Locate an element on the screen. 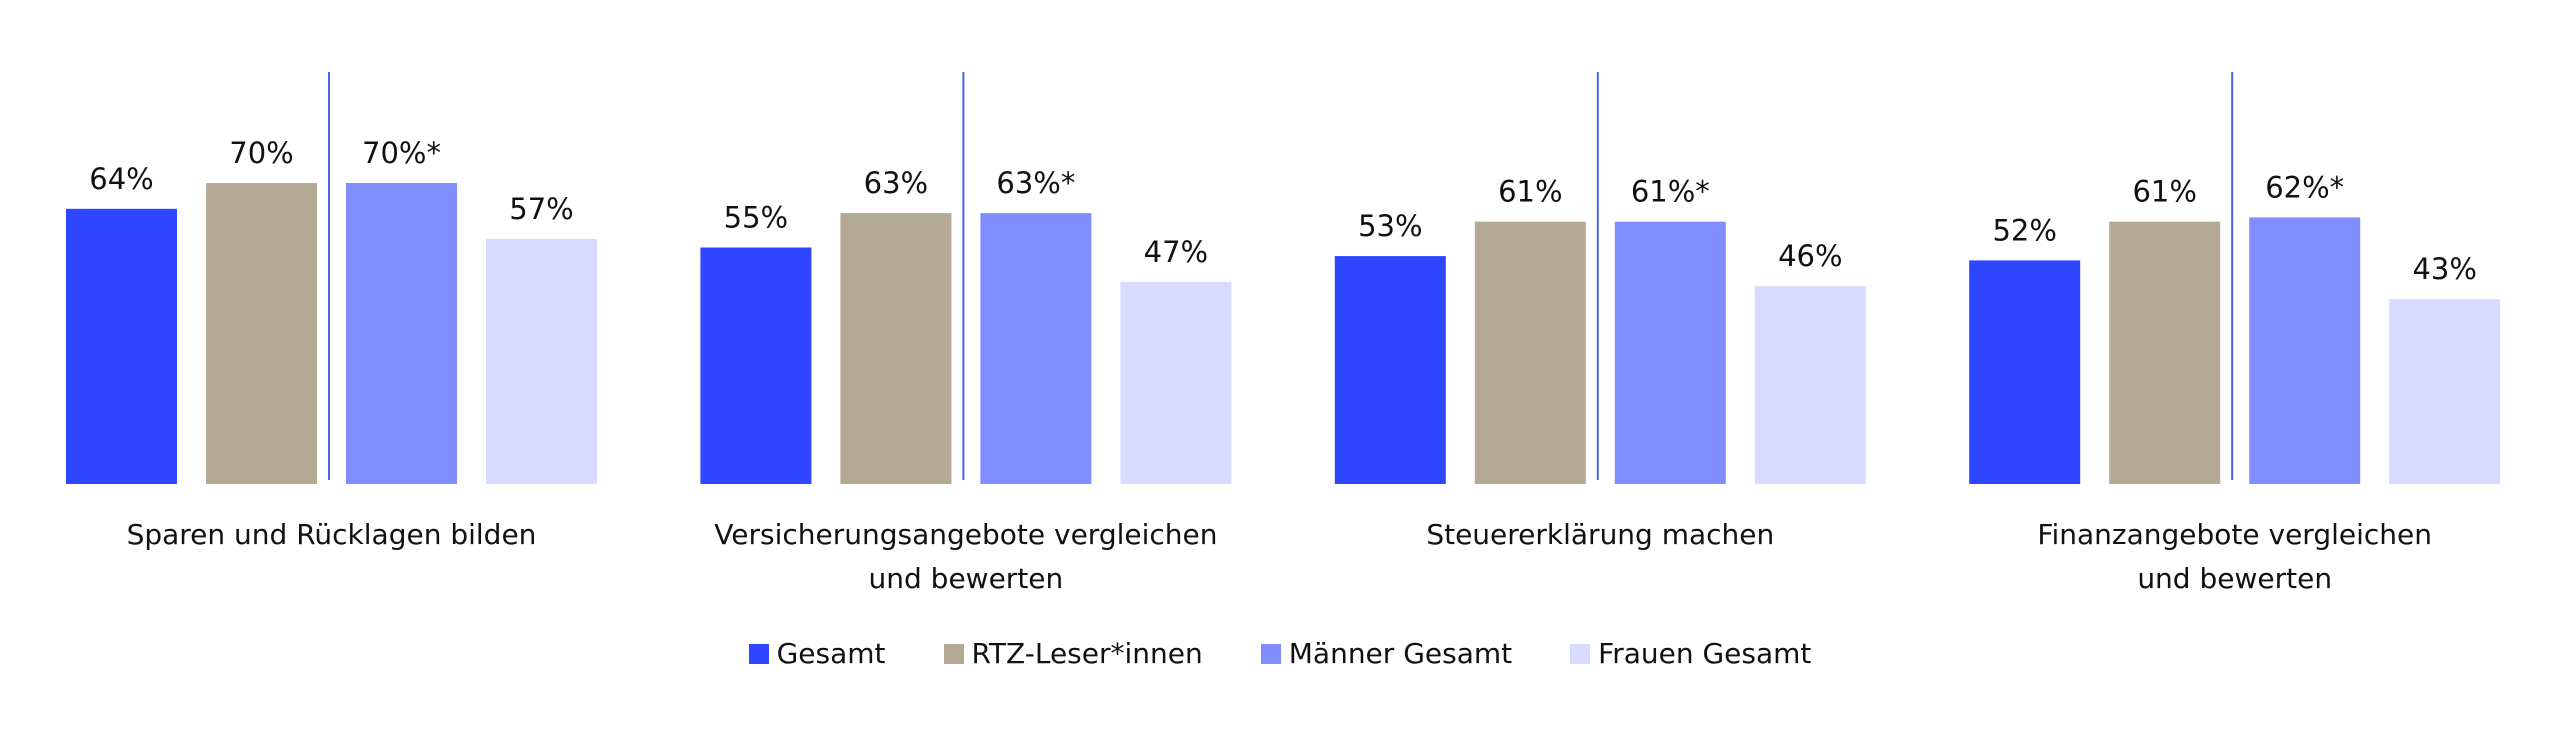  data-label: 61%* is located at coordinates (1670, 192).